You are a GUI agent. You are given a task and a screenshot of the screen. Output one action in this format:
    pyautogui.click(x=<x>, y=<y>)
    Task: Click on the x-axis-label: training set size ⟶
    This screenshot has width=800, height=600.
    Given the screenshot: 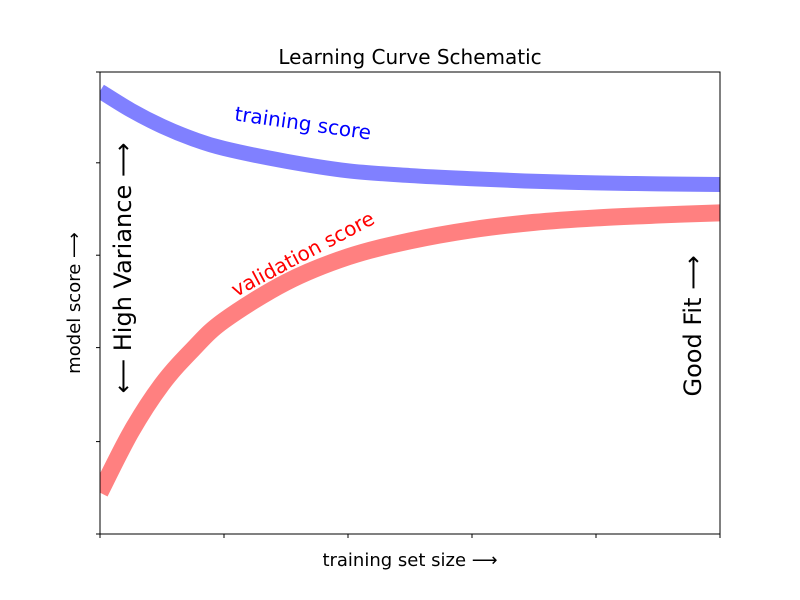 What is the action you would take?
    pyautogui.click(x=409, y=560)
    